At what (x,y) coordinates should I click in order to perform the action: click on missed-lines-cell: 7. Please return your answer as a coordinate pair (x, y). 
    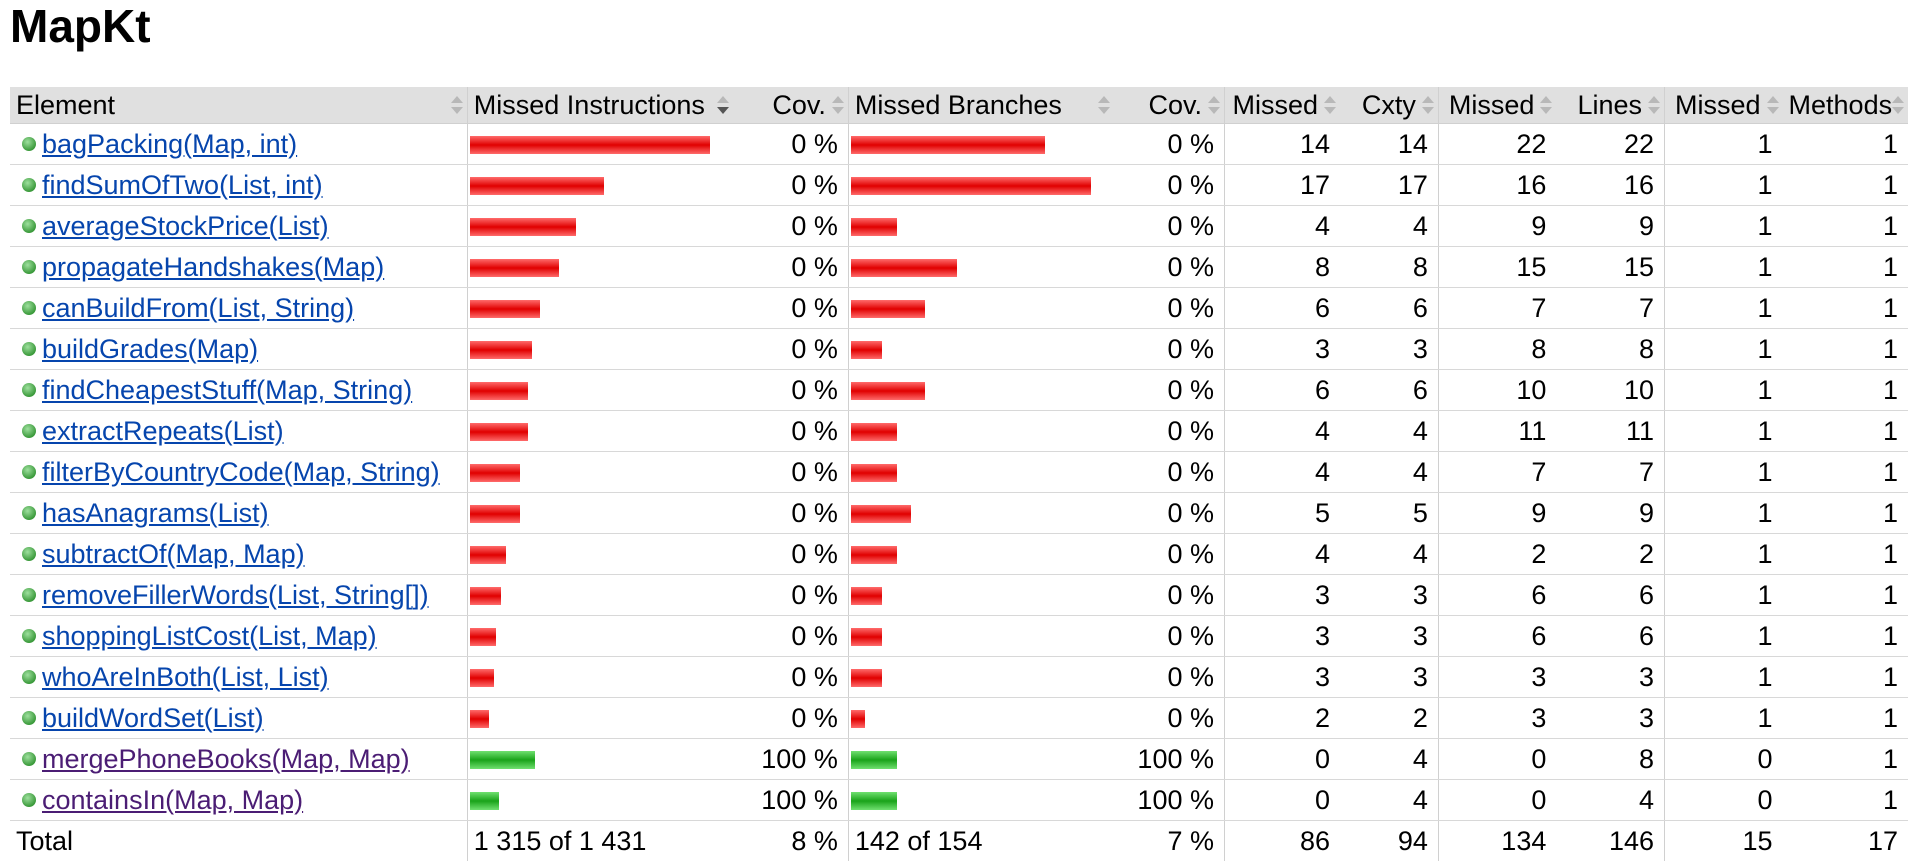
    Looking at the image, I should click on (1497, 308).